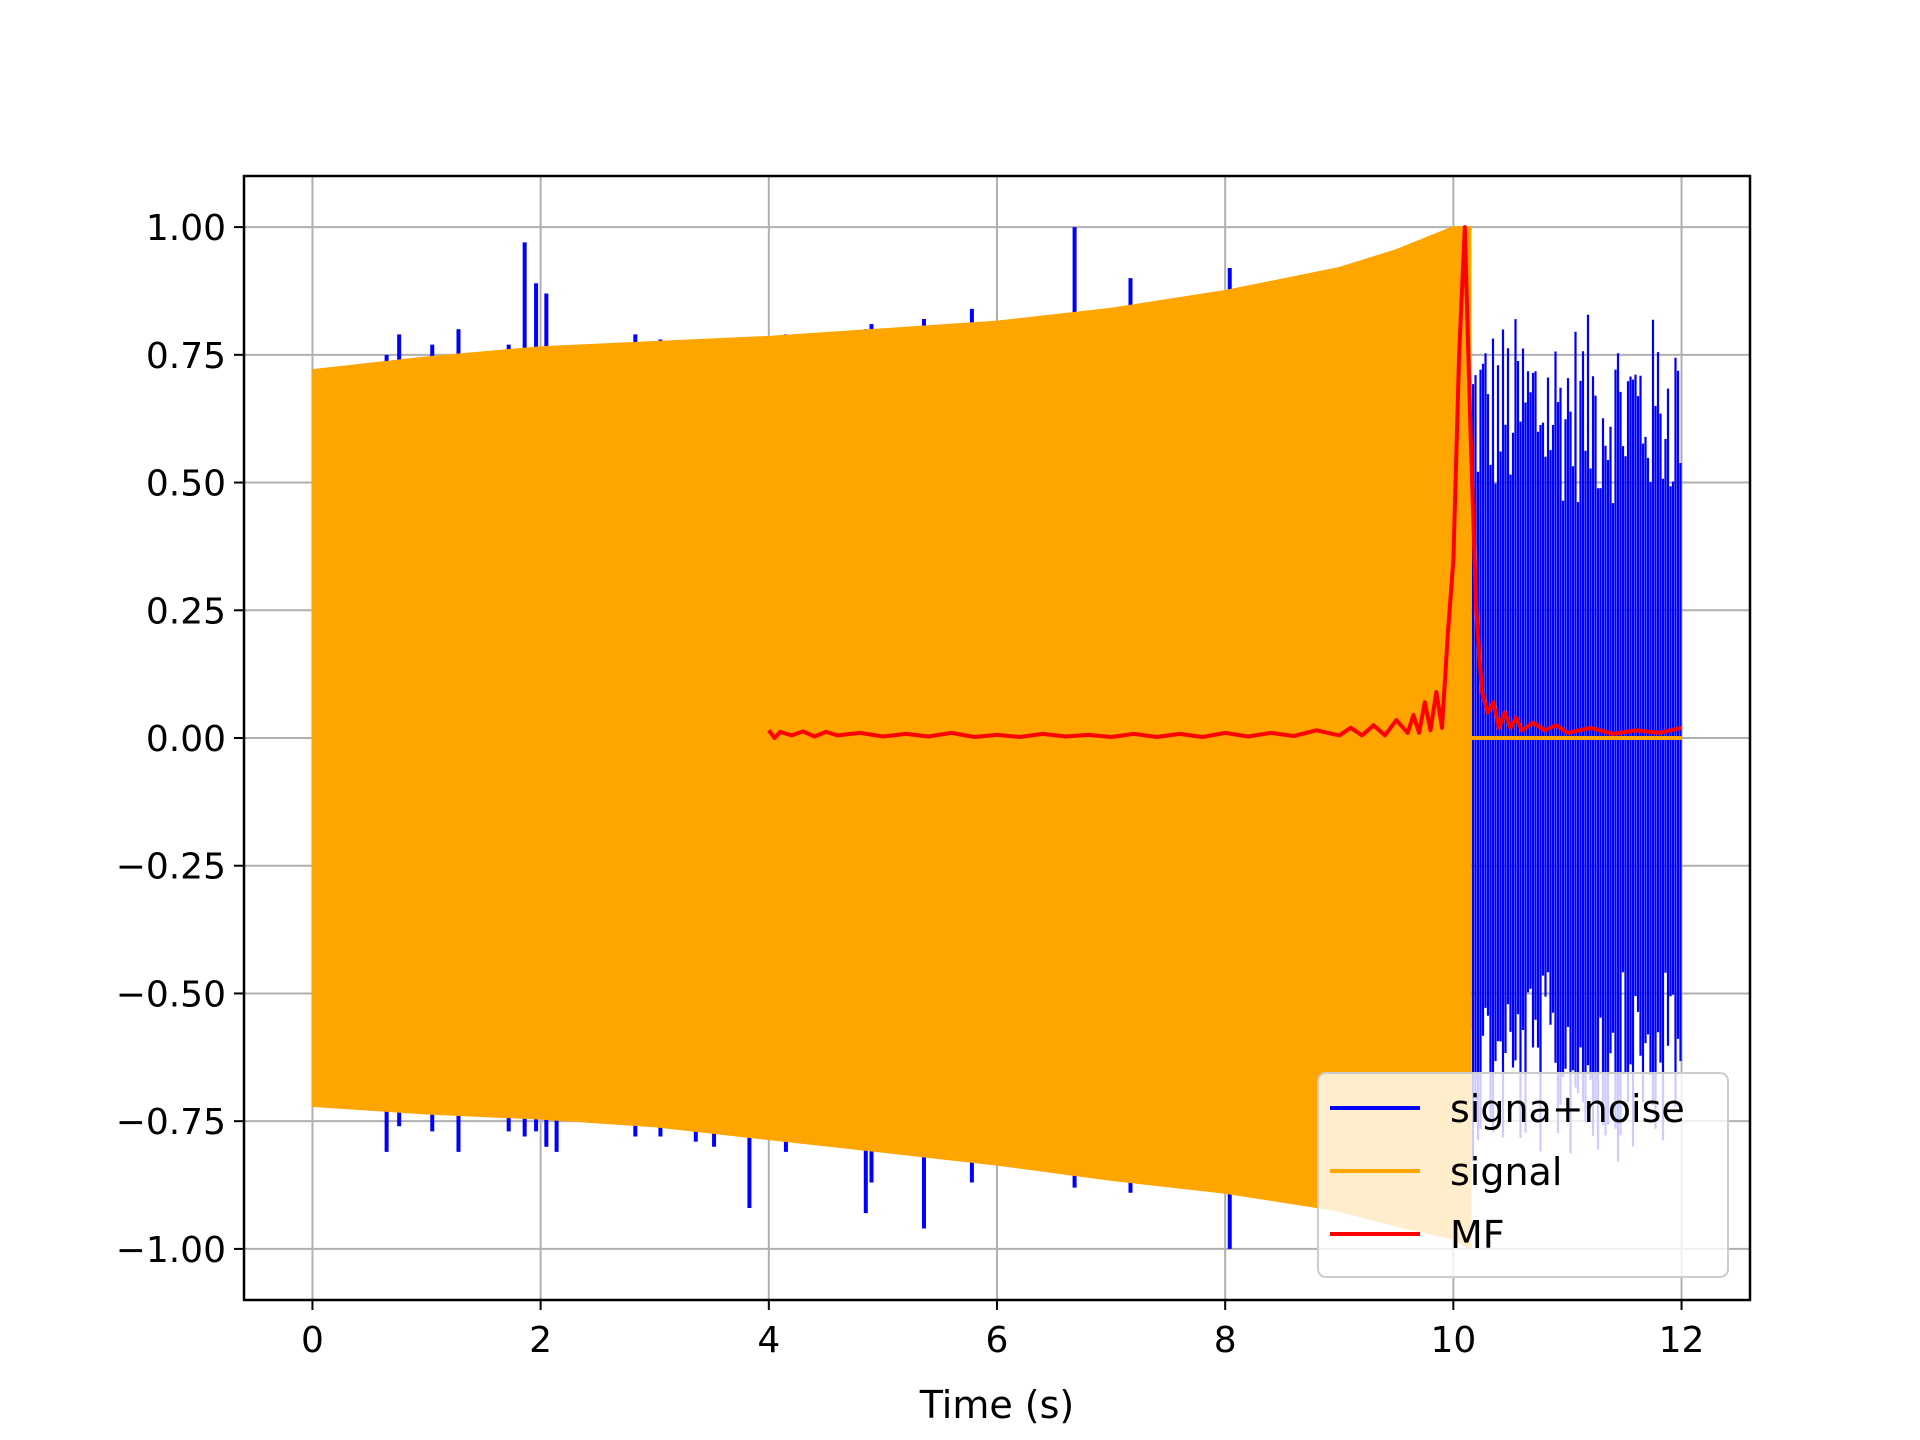 This screenshot has width=1920, height=1440. I want to click on legend-label-signa-noise: signa+noise, so click(1567, 1109).